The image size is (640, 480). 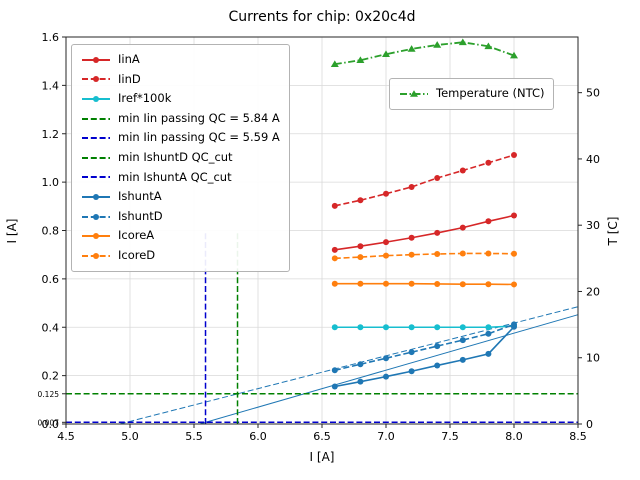 I want to click on x-tick-label: 7.0, so click(x=386, y=436).